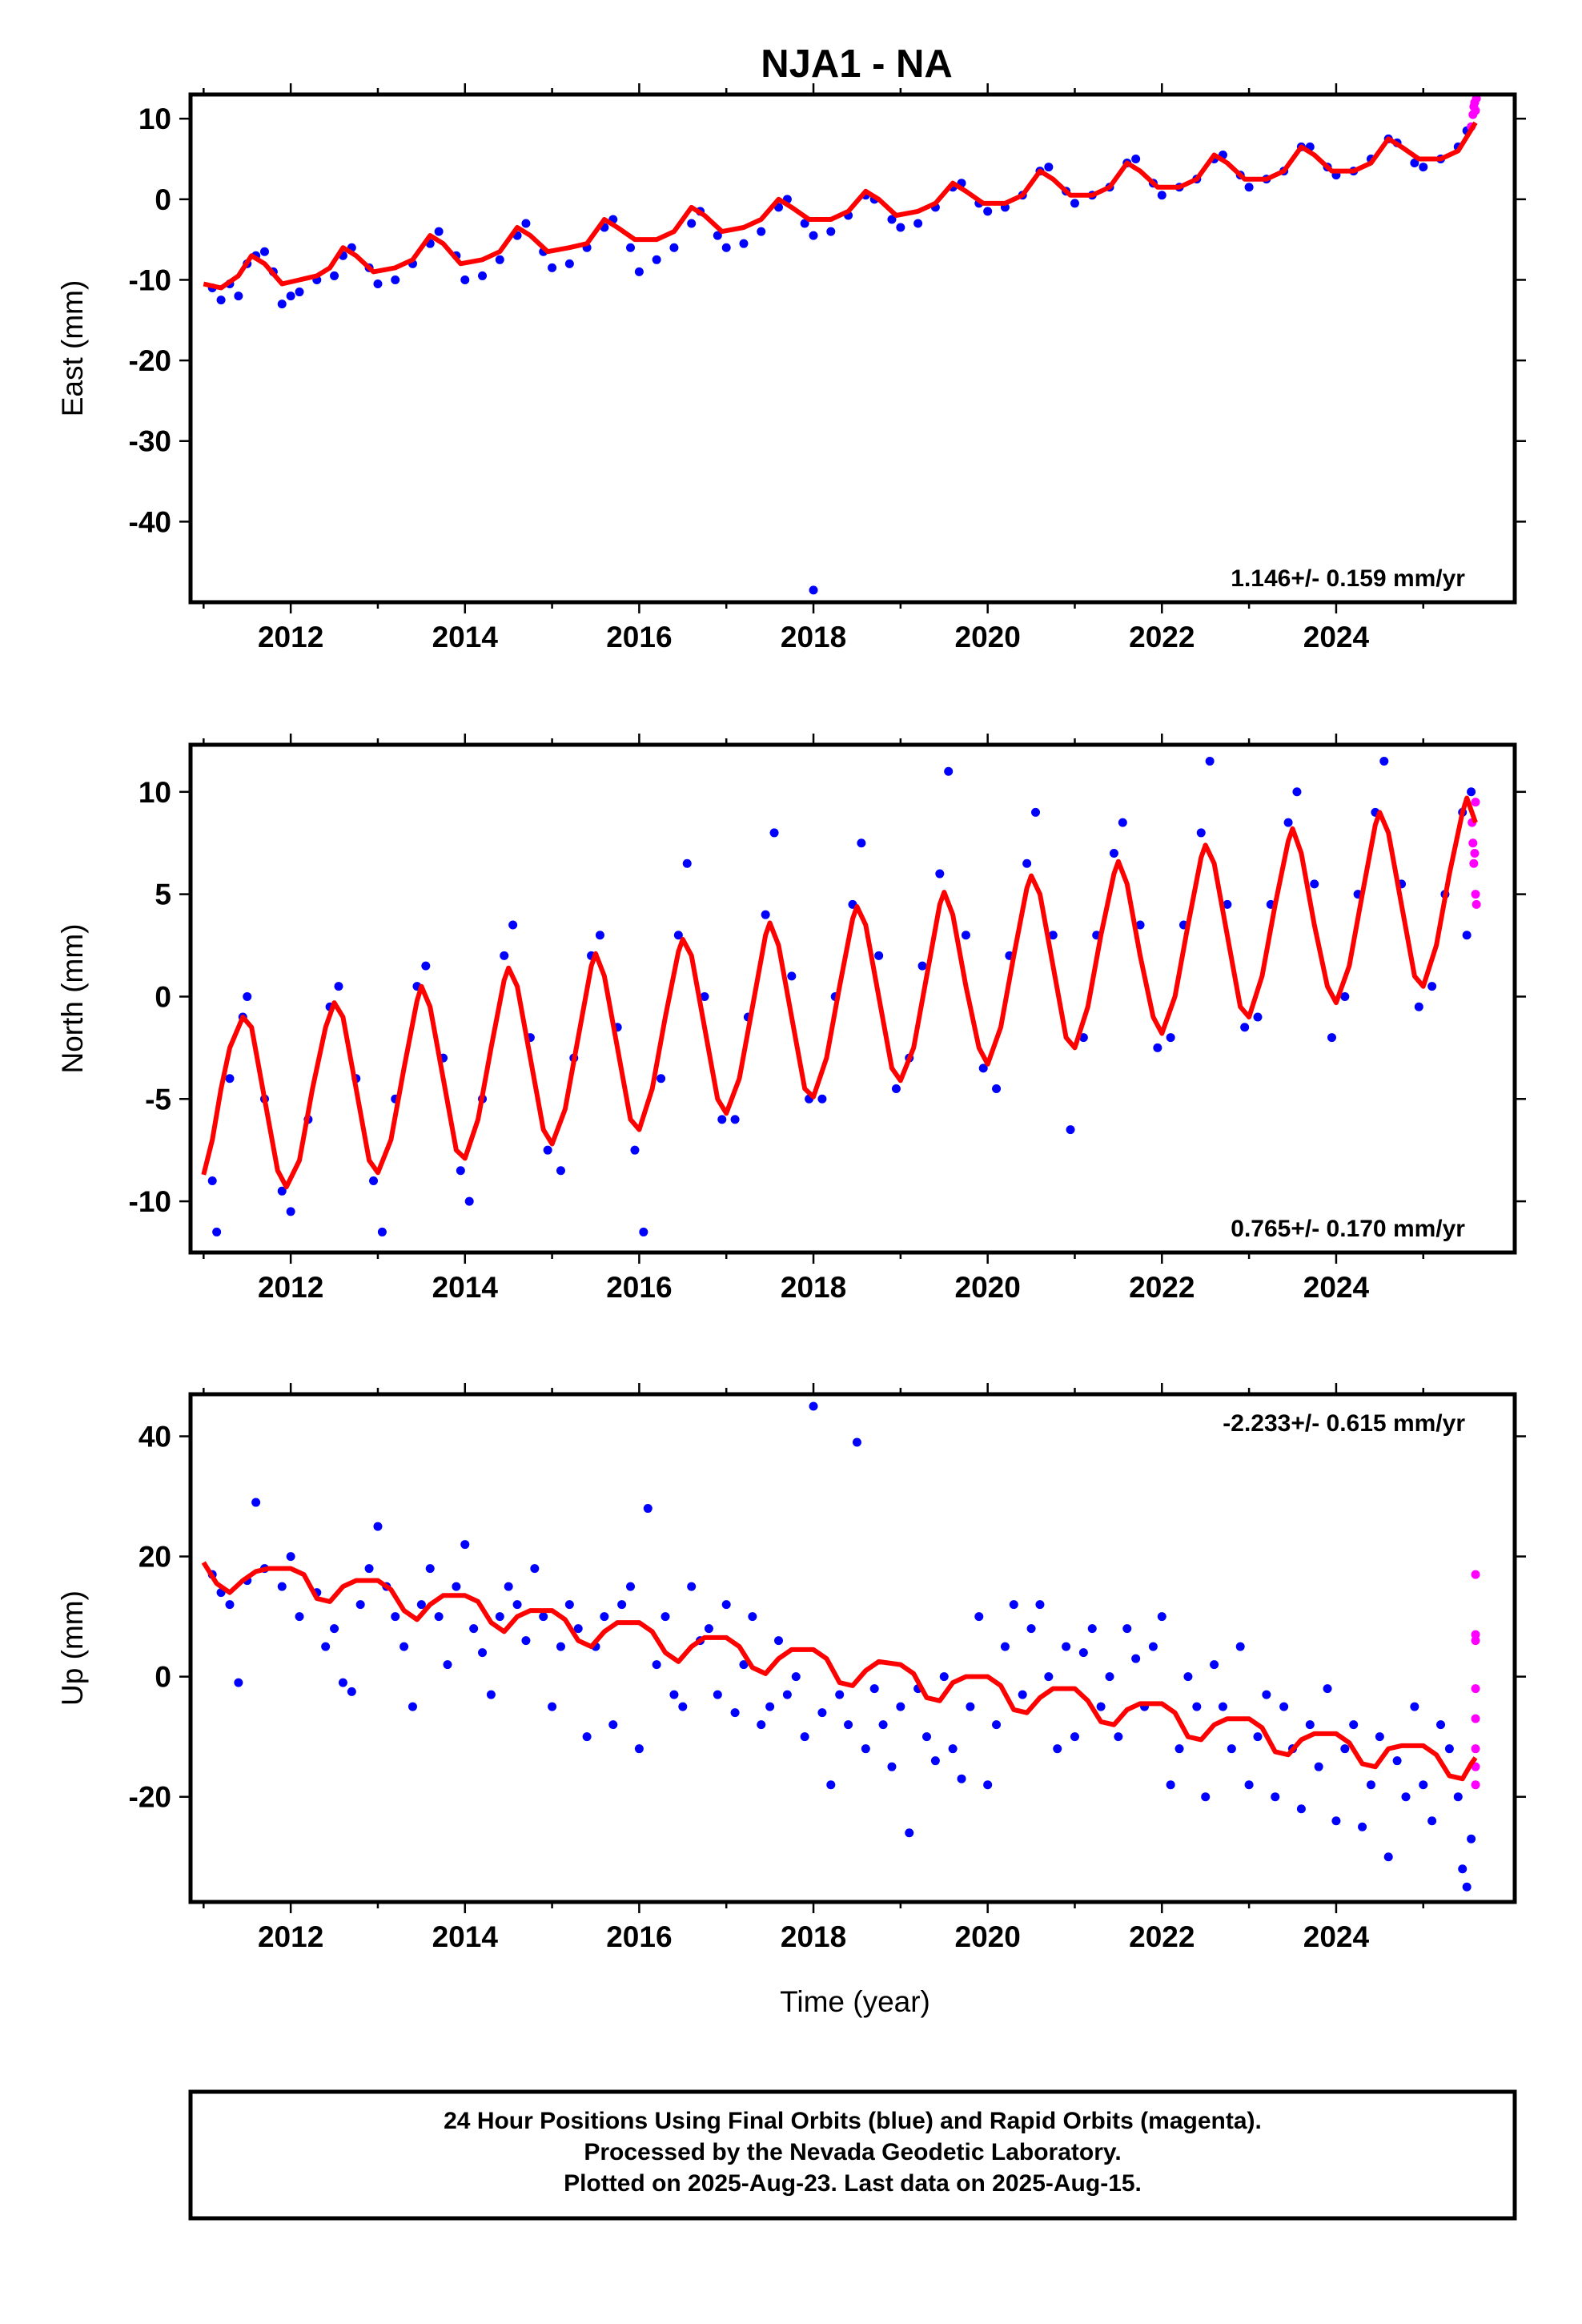  I want to click on y-tick-label: -20, so click(150, 360).